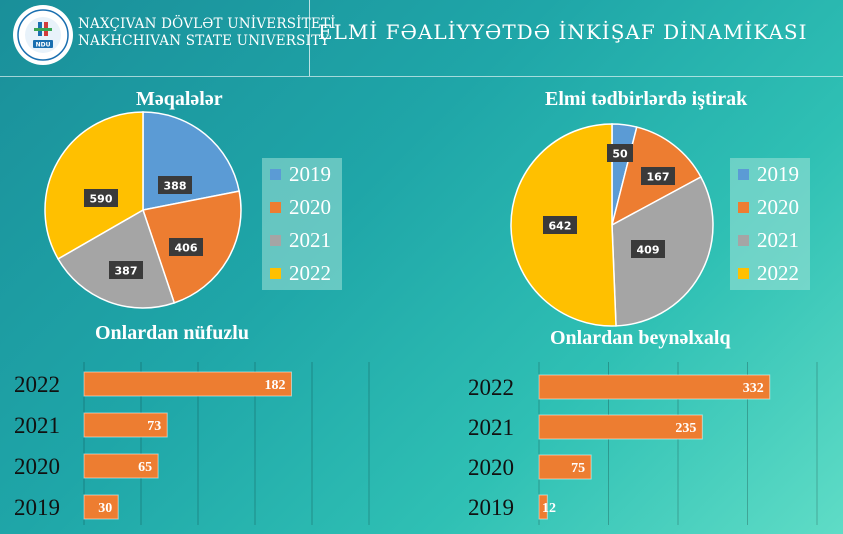  I want to click on bar-value-label: 73, so click(154, 426).